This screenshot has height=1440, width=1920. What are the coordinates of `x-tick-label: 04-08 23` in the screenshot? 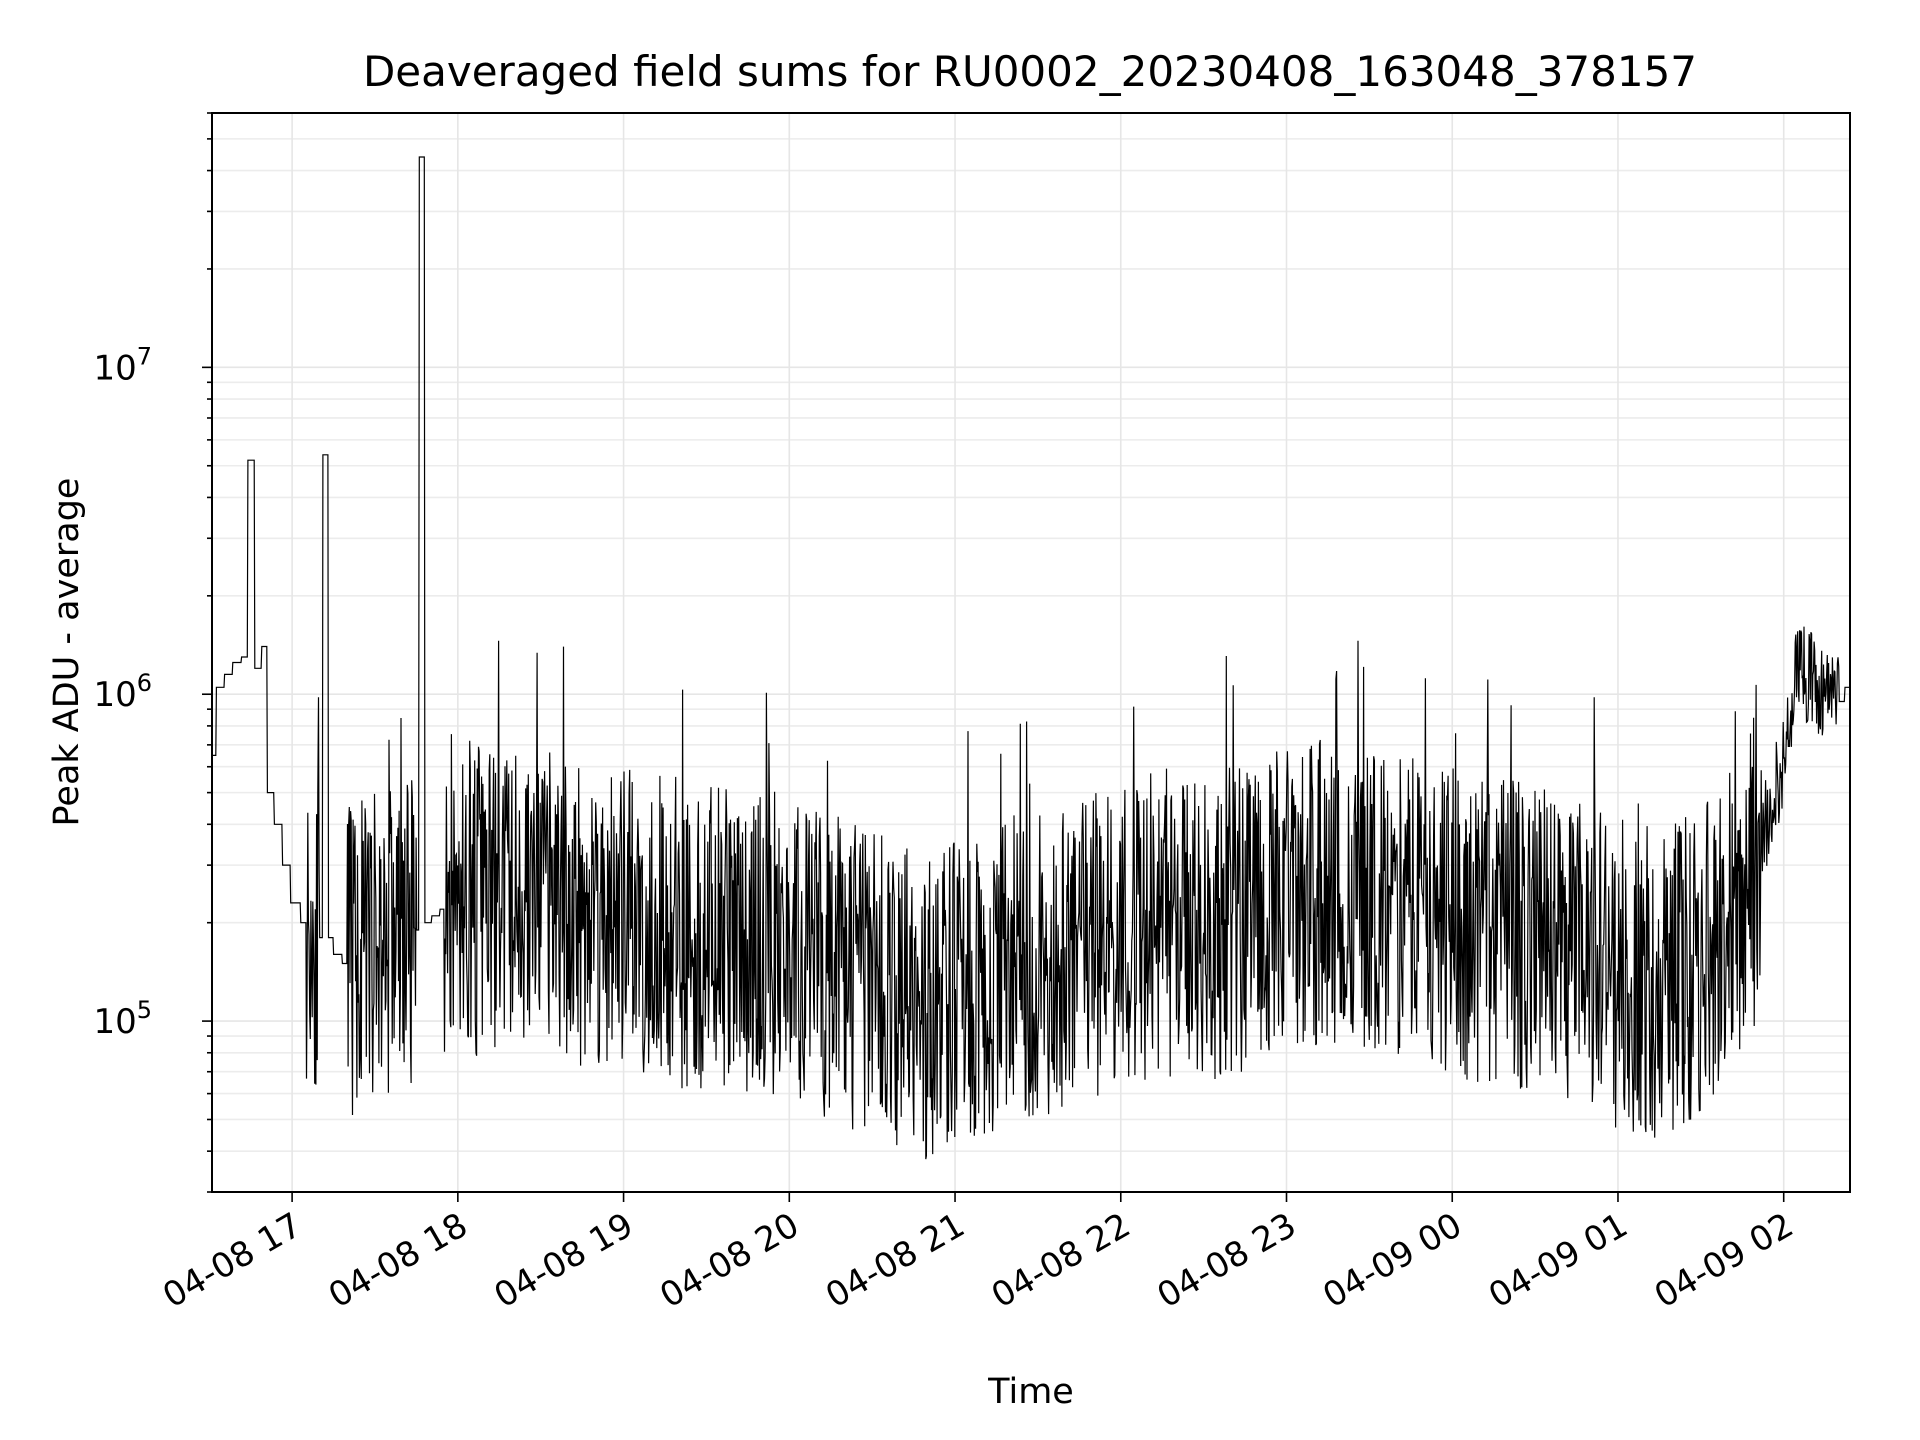 It's located at (1227, 1260).